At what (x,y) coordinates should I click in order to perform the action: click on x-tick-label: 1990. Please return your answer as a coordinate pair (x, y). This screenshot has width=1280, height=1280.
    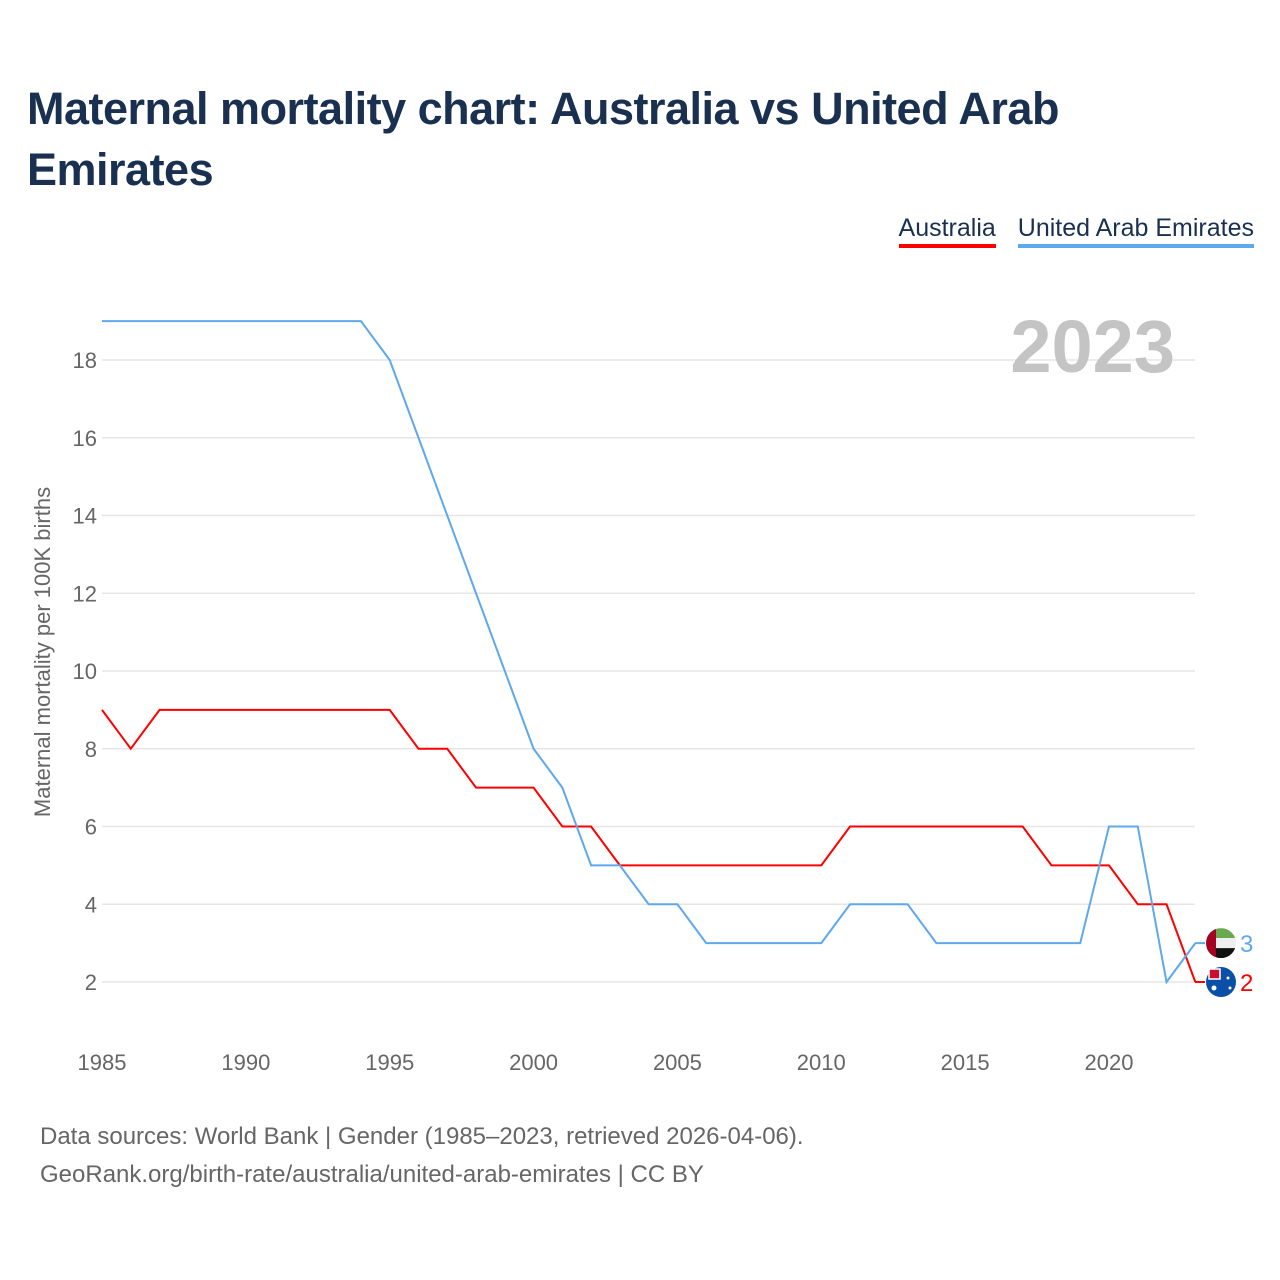
    Looking at the image, I should click on (245, 1062).